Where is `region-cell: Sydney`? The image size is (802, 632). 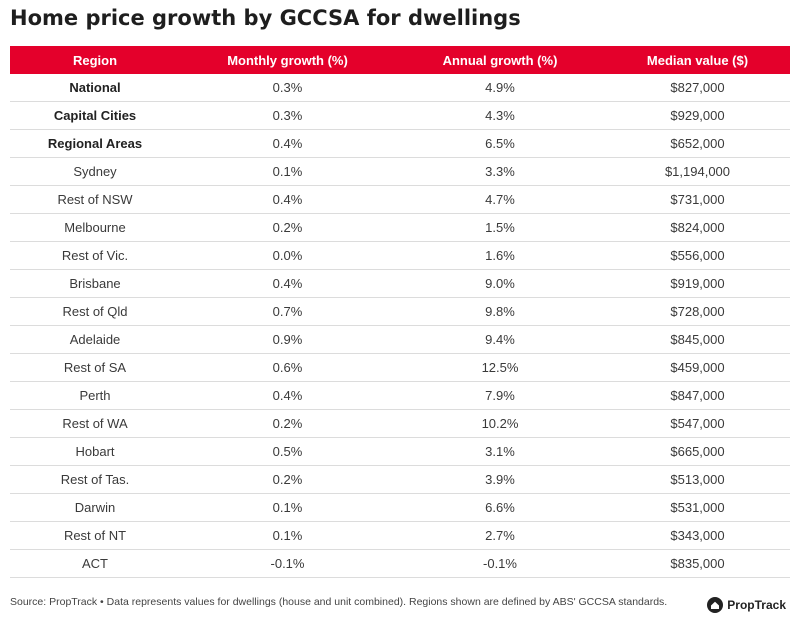 region-cell: Sydney is located at coordinates (95, 171).